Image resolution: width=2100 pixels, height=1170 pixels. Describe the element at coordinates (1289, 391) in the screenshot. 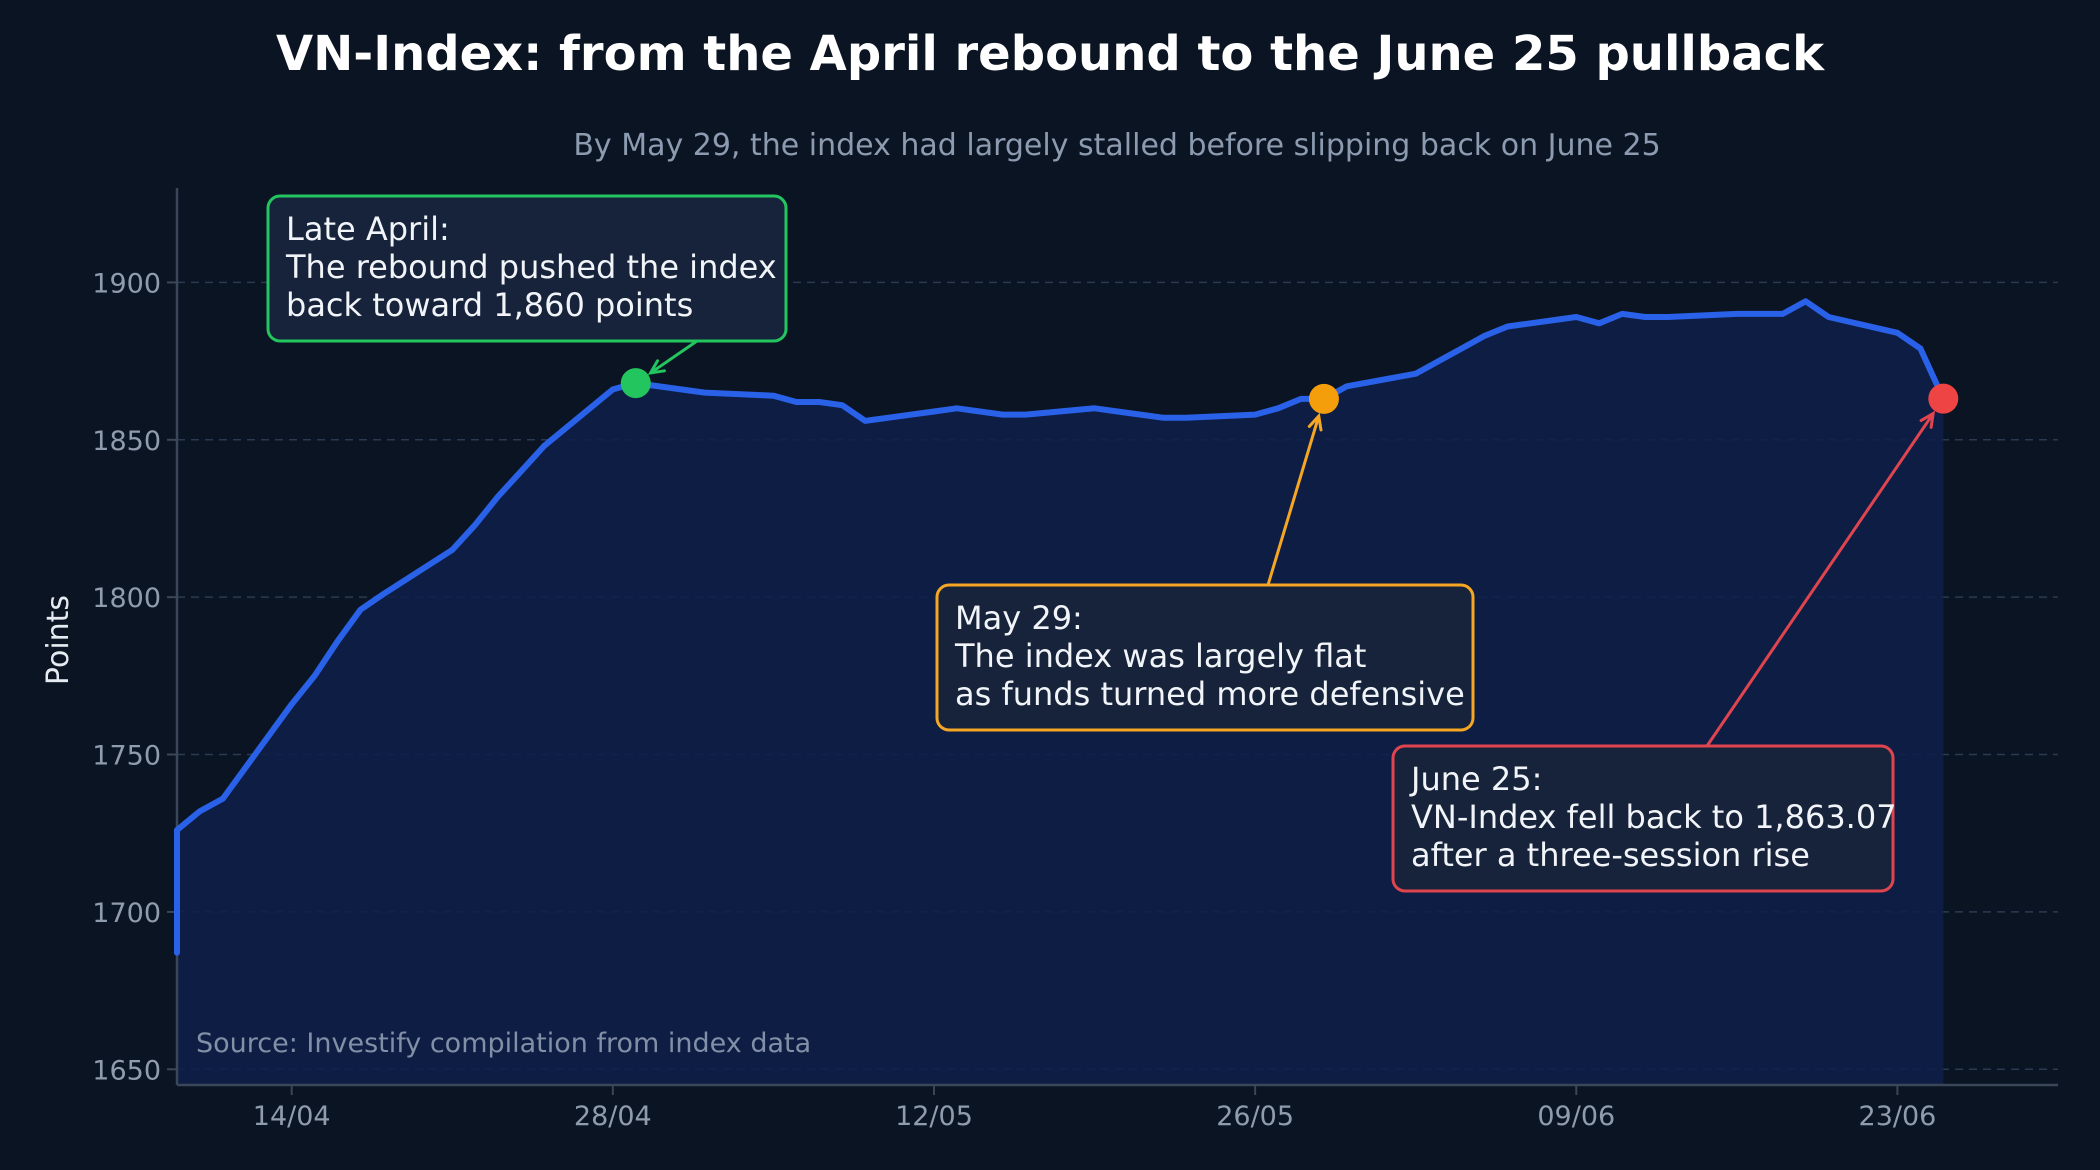

I see `markers` at that location.